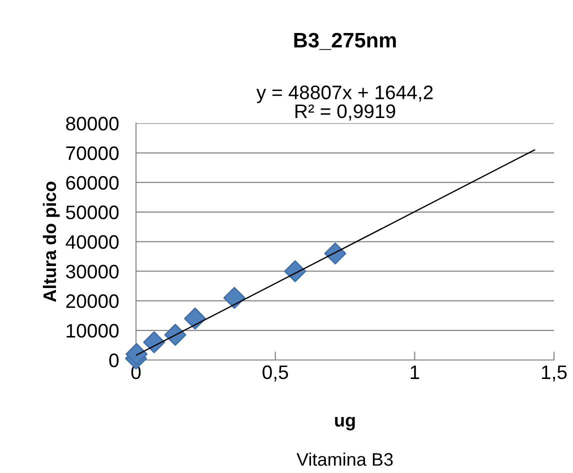  What do you see at coordinates (92, 271) in the screenshot?
I see `y-tick-label: 30000` at bounding box center [92, 271].